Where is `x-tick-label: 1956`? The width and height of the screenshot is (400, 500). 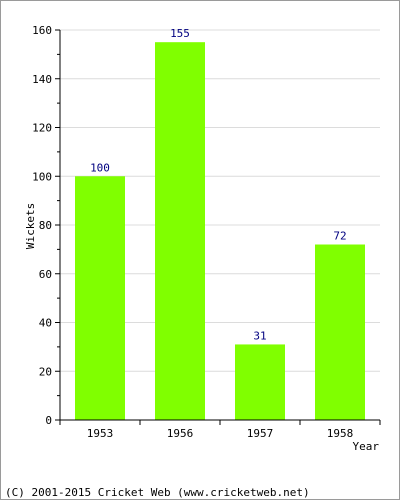 x-tick-label: 1956 is located at coordinates (180, 433).